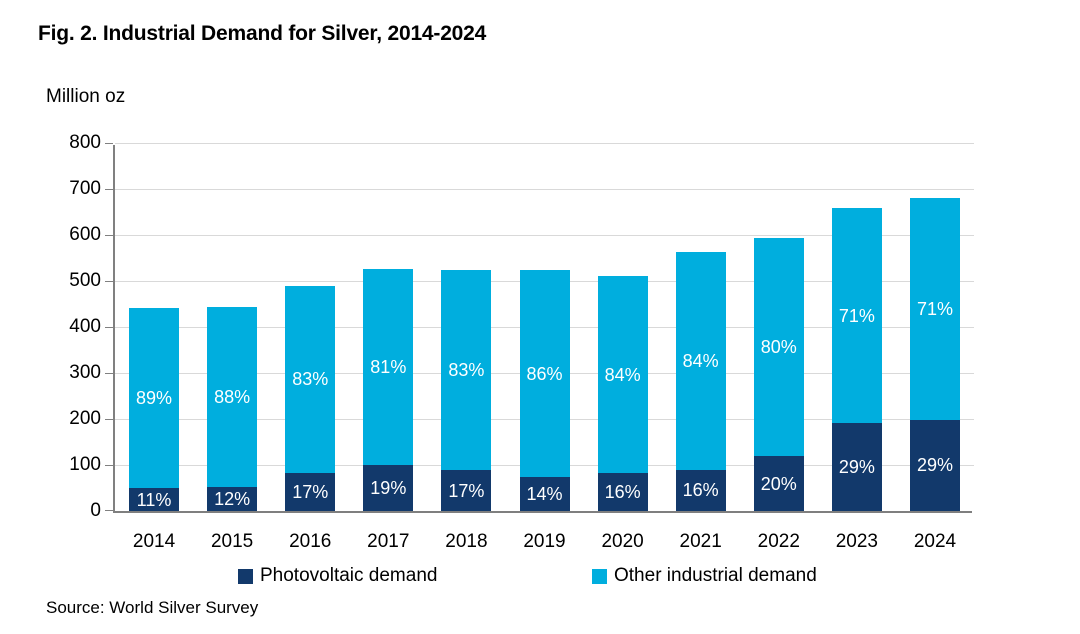 Image resolution: width=1080 pixels, height=634 pixels. I want to click on segment-photovoltaic-2015-label: 12%, so click(232, 498).